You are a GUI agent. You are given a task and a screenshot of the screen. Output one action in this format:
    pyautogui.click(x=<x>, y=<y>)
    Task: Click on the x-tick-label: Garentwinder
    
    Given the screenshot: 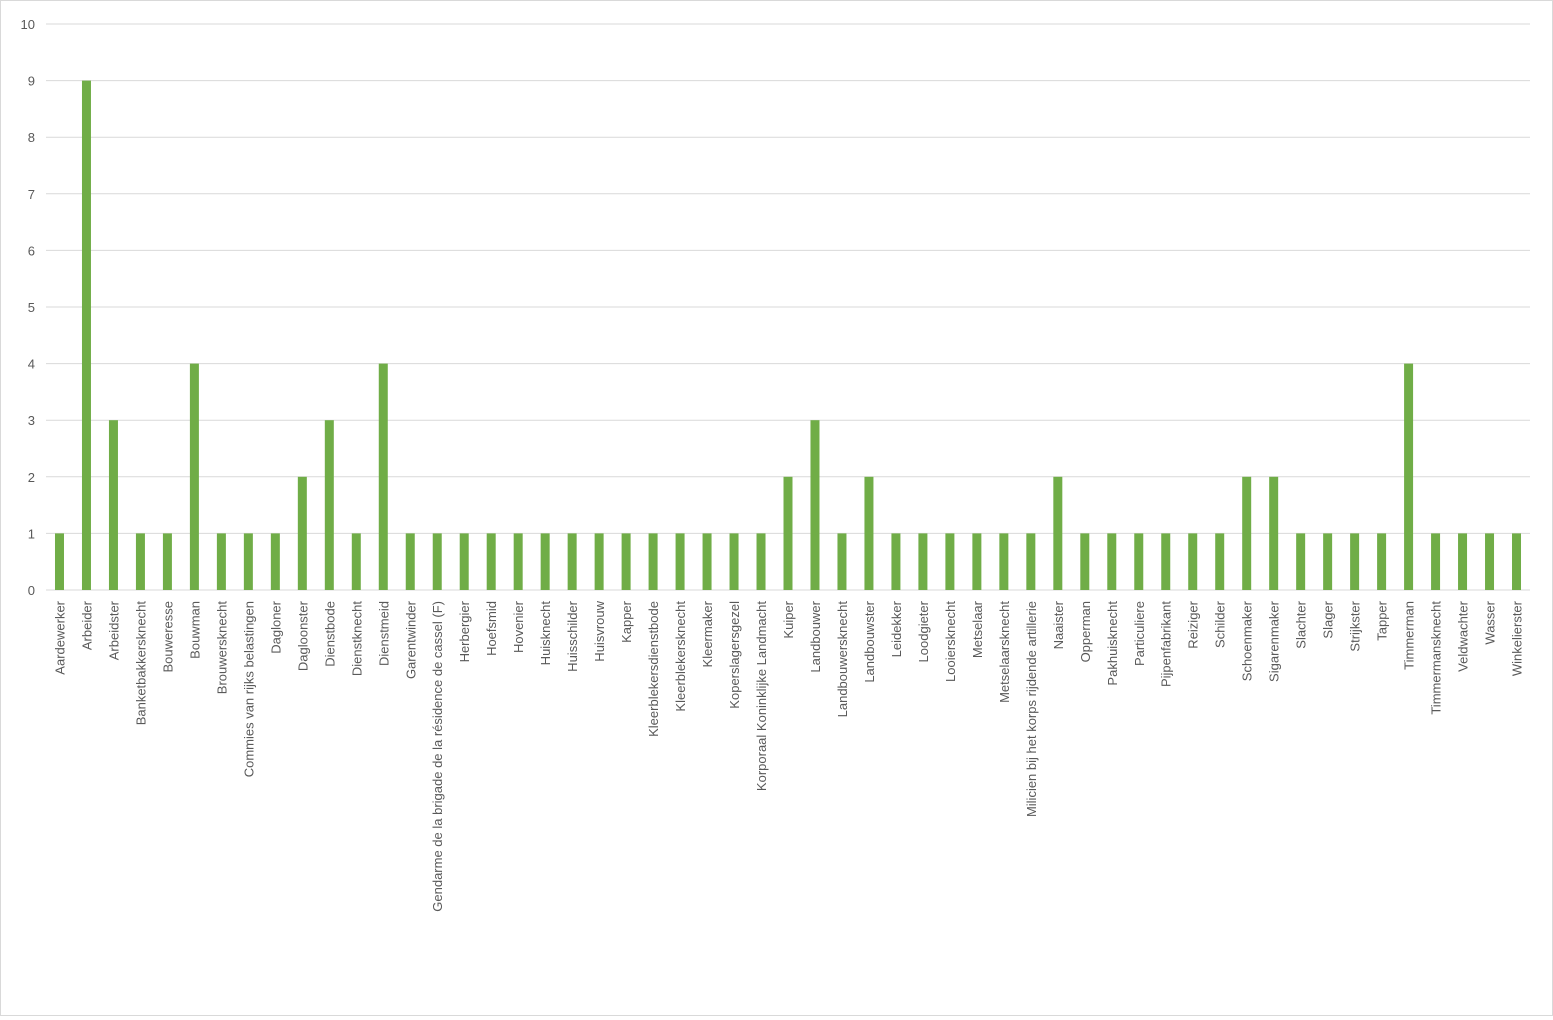 What is the action you would take?
    pyautogui.click(x=410, y=639)
    